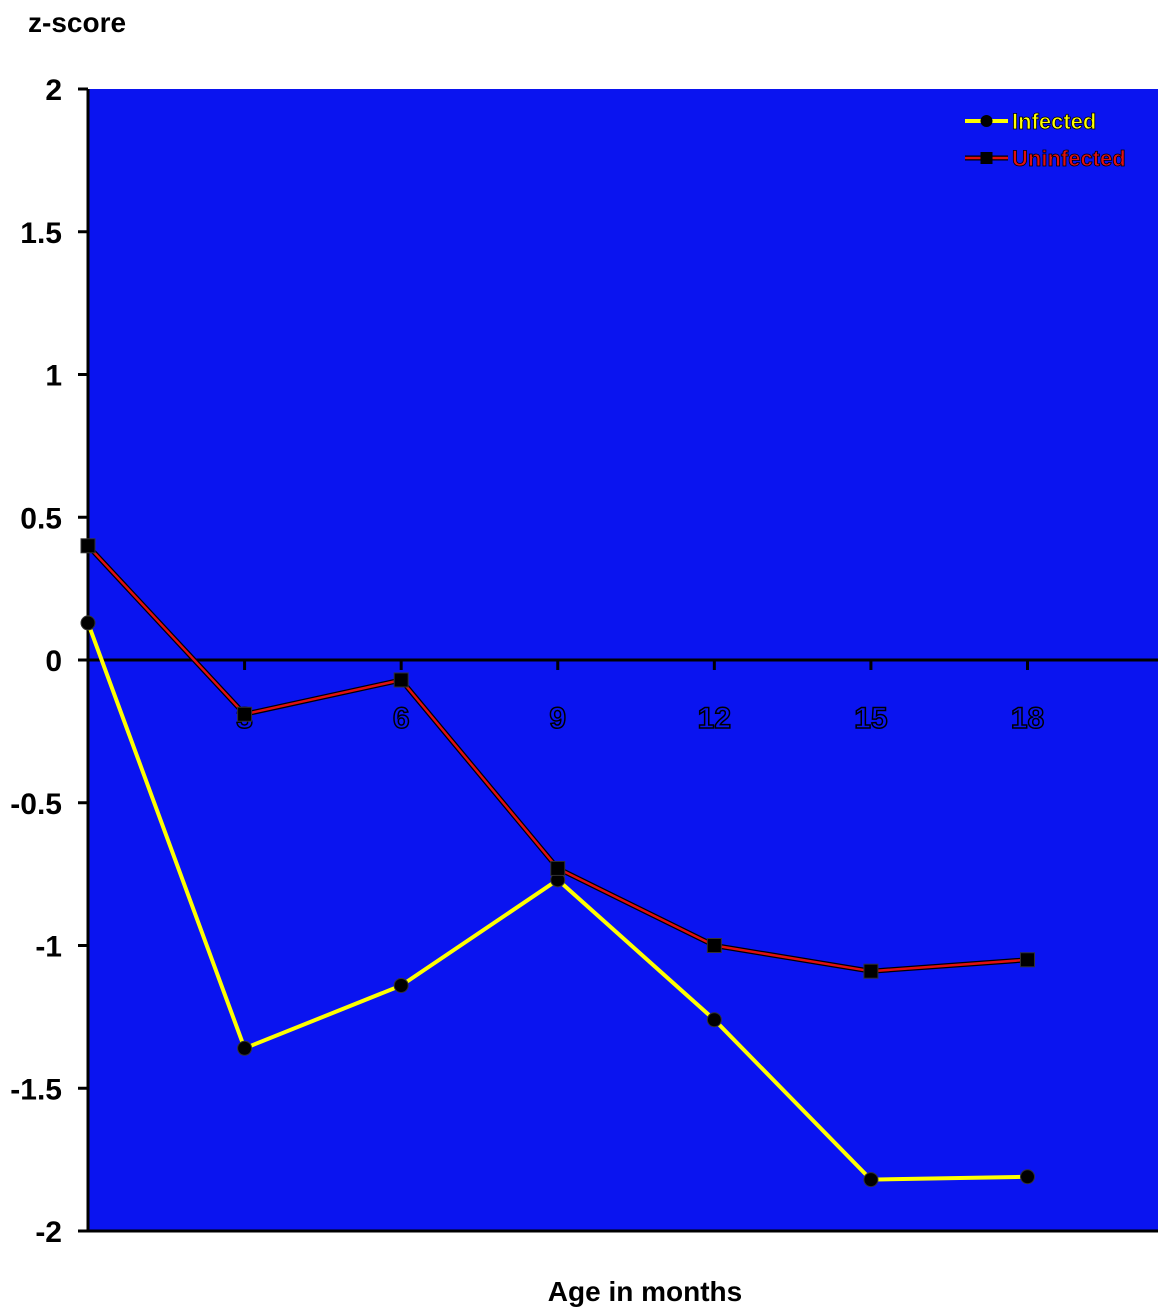  Describe the element at coordinates (986, 121) in the screenshot. I see `legend-marker-infected` at that location.